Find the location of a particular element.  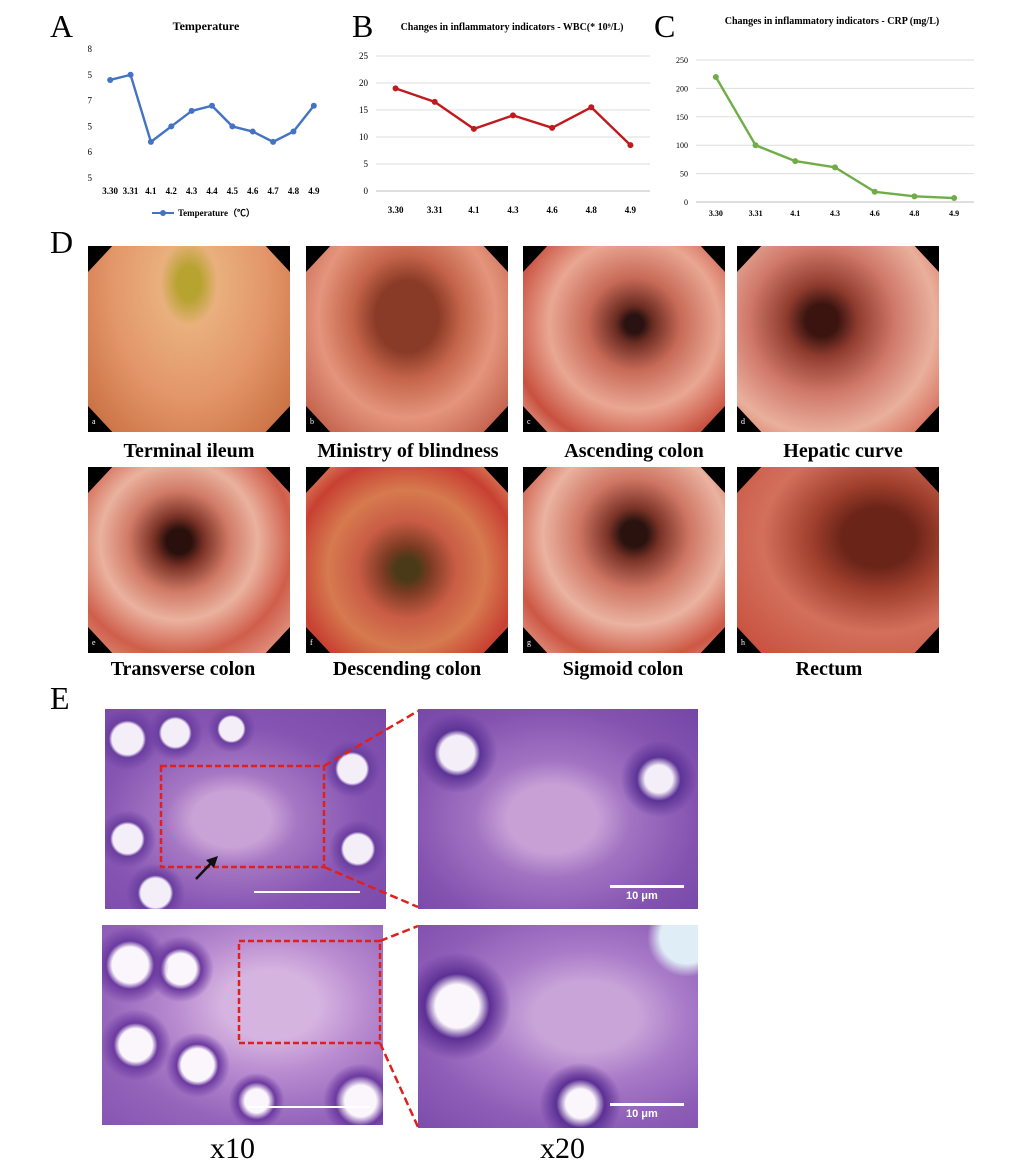

histology-x20-bottom: 10 μm is located at coordinates (558, 1026).